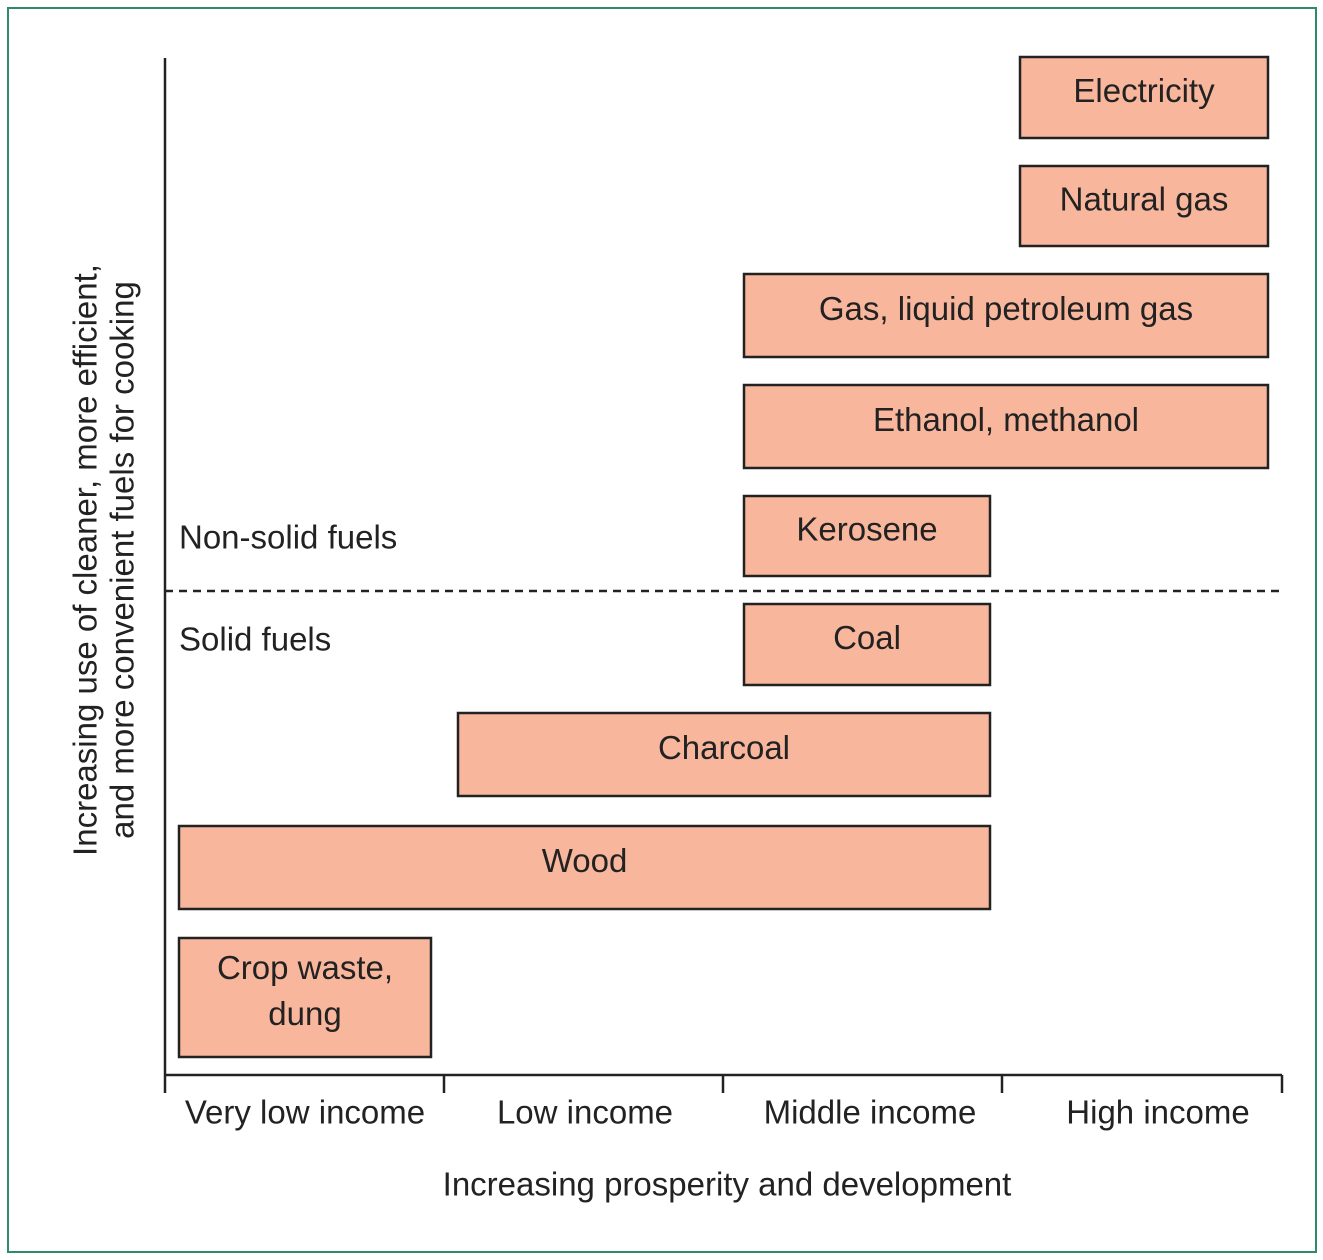 The image size is (1323, 1260). I want to click on fuel-label: Electricity, so click(1144, 90).